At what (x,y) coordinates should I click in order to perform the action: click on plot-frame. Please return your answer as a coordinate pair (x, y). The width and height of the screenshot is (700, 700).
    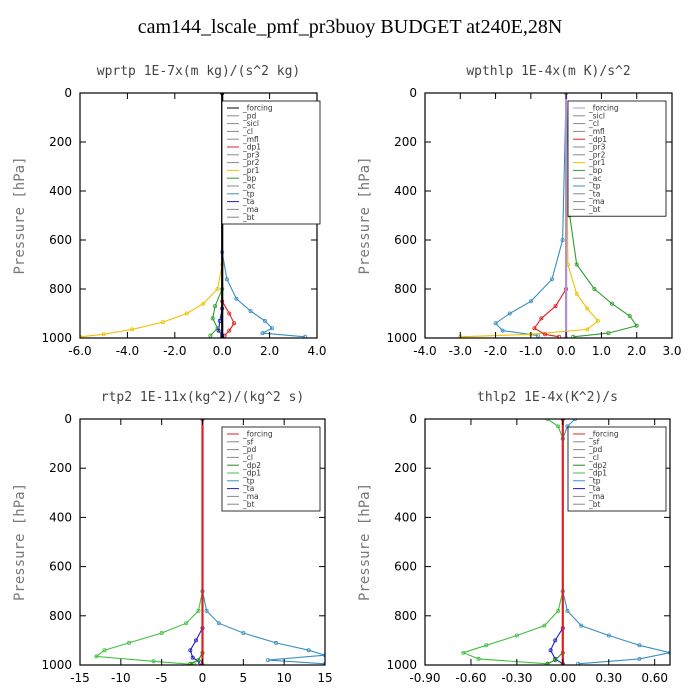
    Looking at the image, I should click on (548, 215).